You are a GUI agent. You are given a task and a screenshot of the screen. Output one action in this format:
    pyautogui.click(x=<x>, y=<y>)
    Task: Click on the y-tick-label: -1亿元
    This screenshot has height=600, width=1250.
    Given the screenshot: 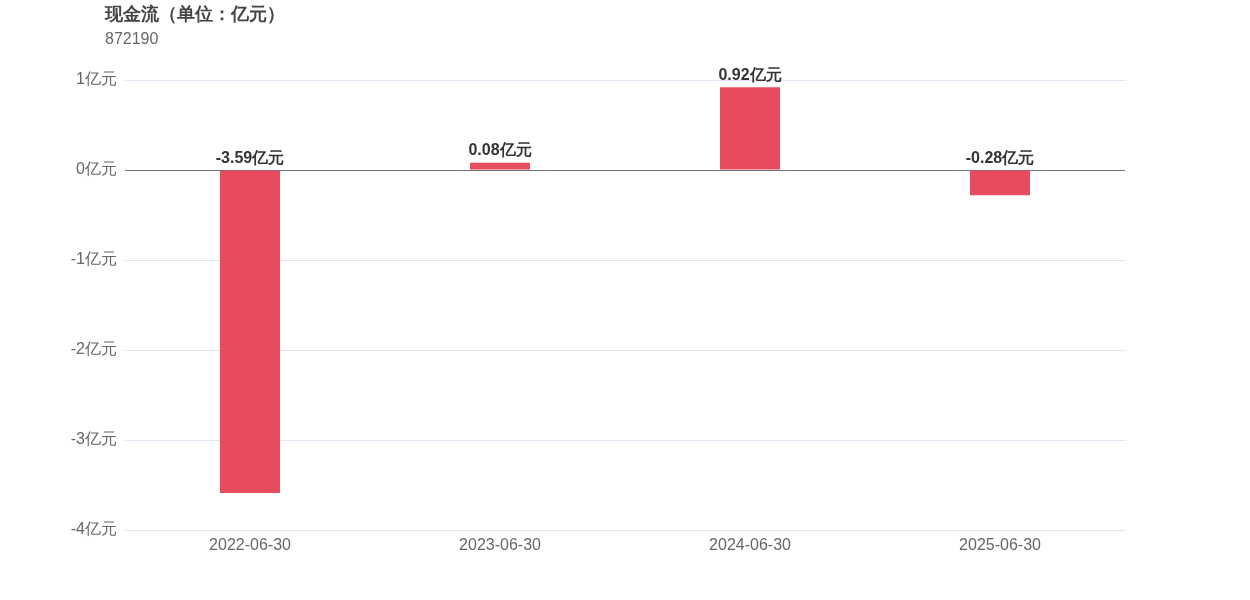 What is the action you would take?
    pyautogui.click(x=93, y=259)
    